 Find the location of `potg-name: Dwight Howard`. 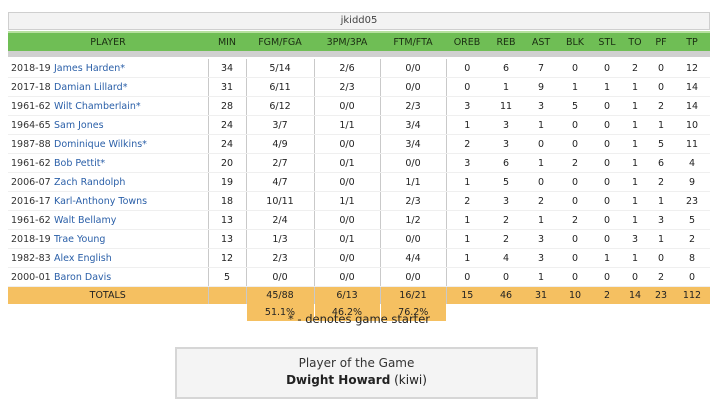

potg-name: Dwight Howard is located at coordinates (338, 380).